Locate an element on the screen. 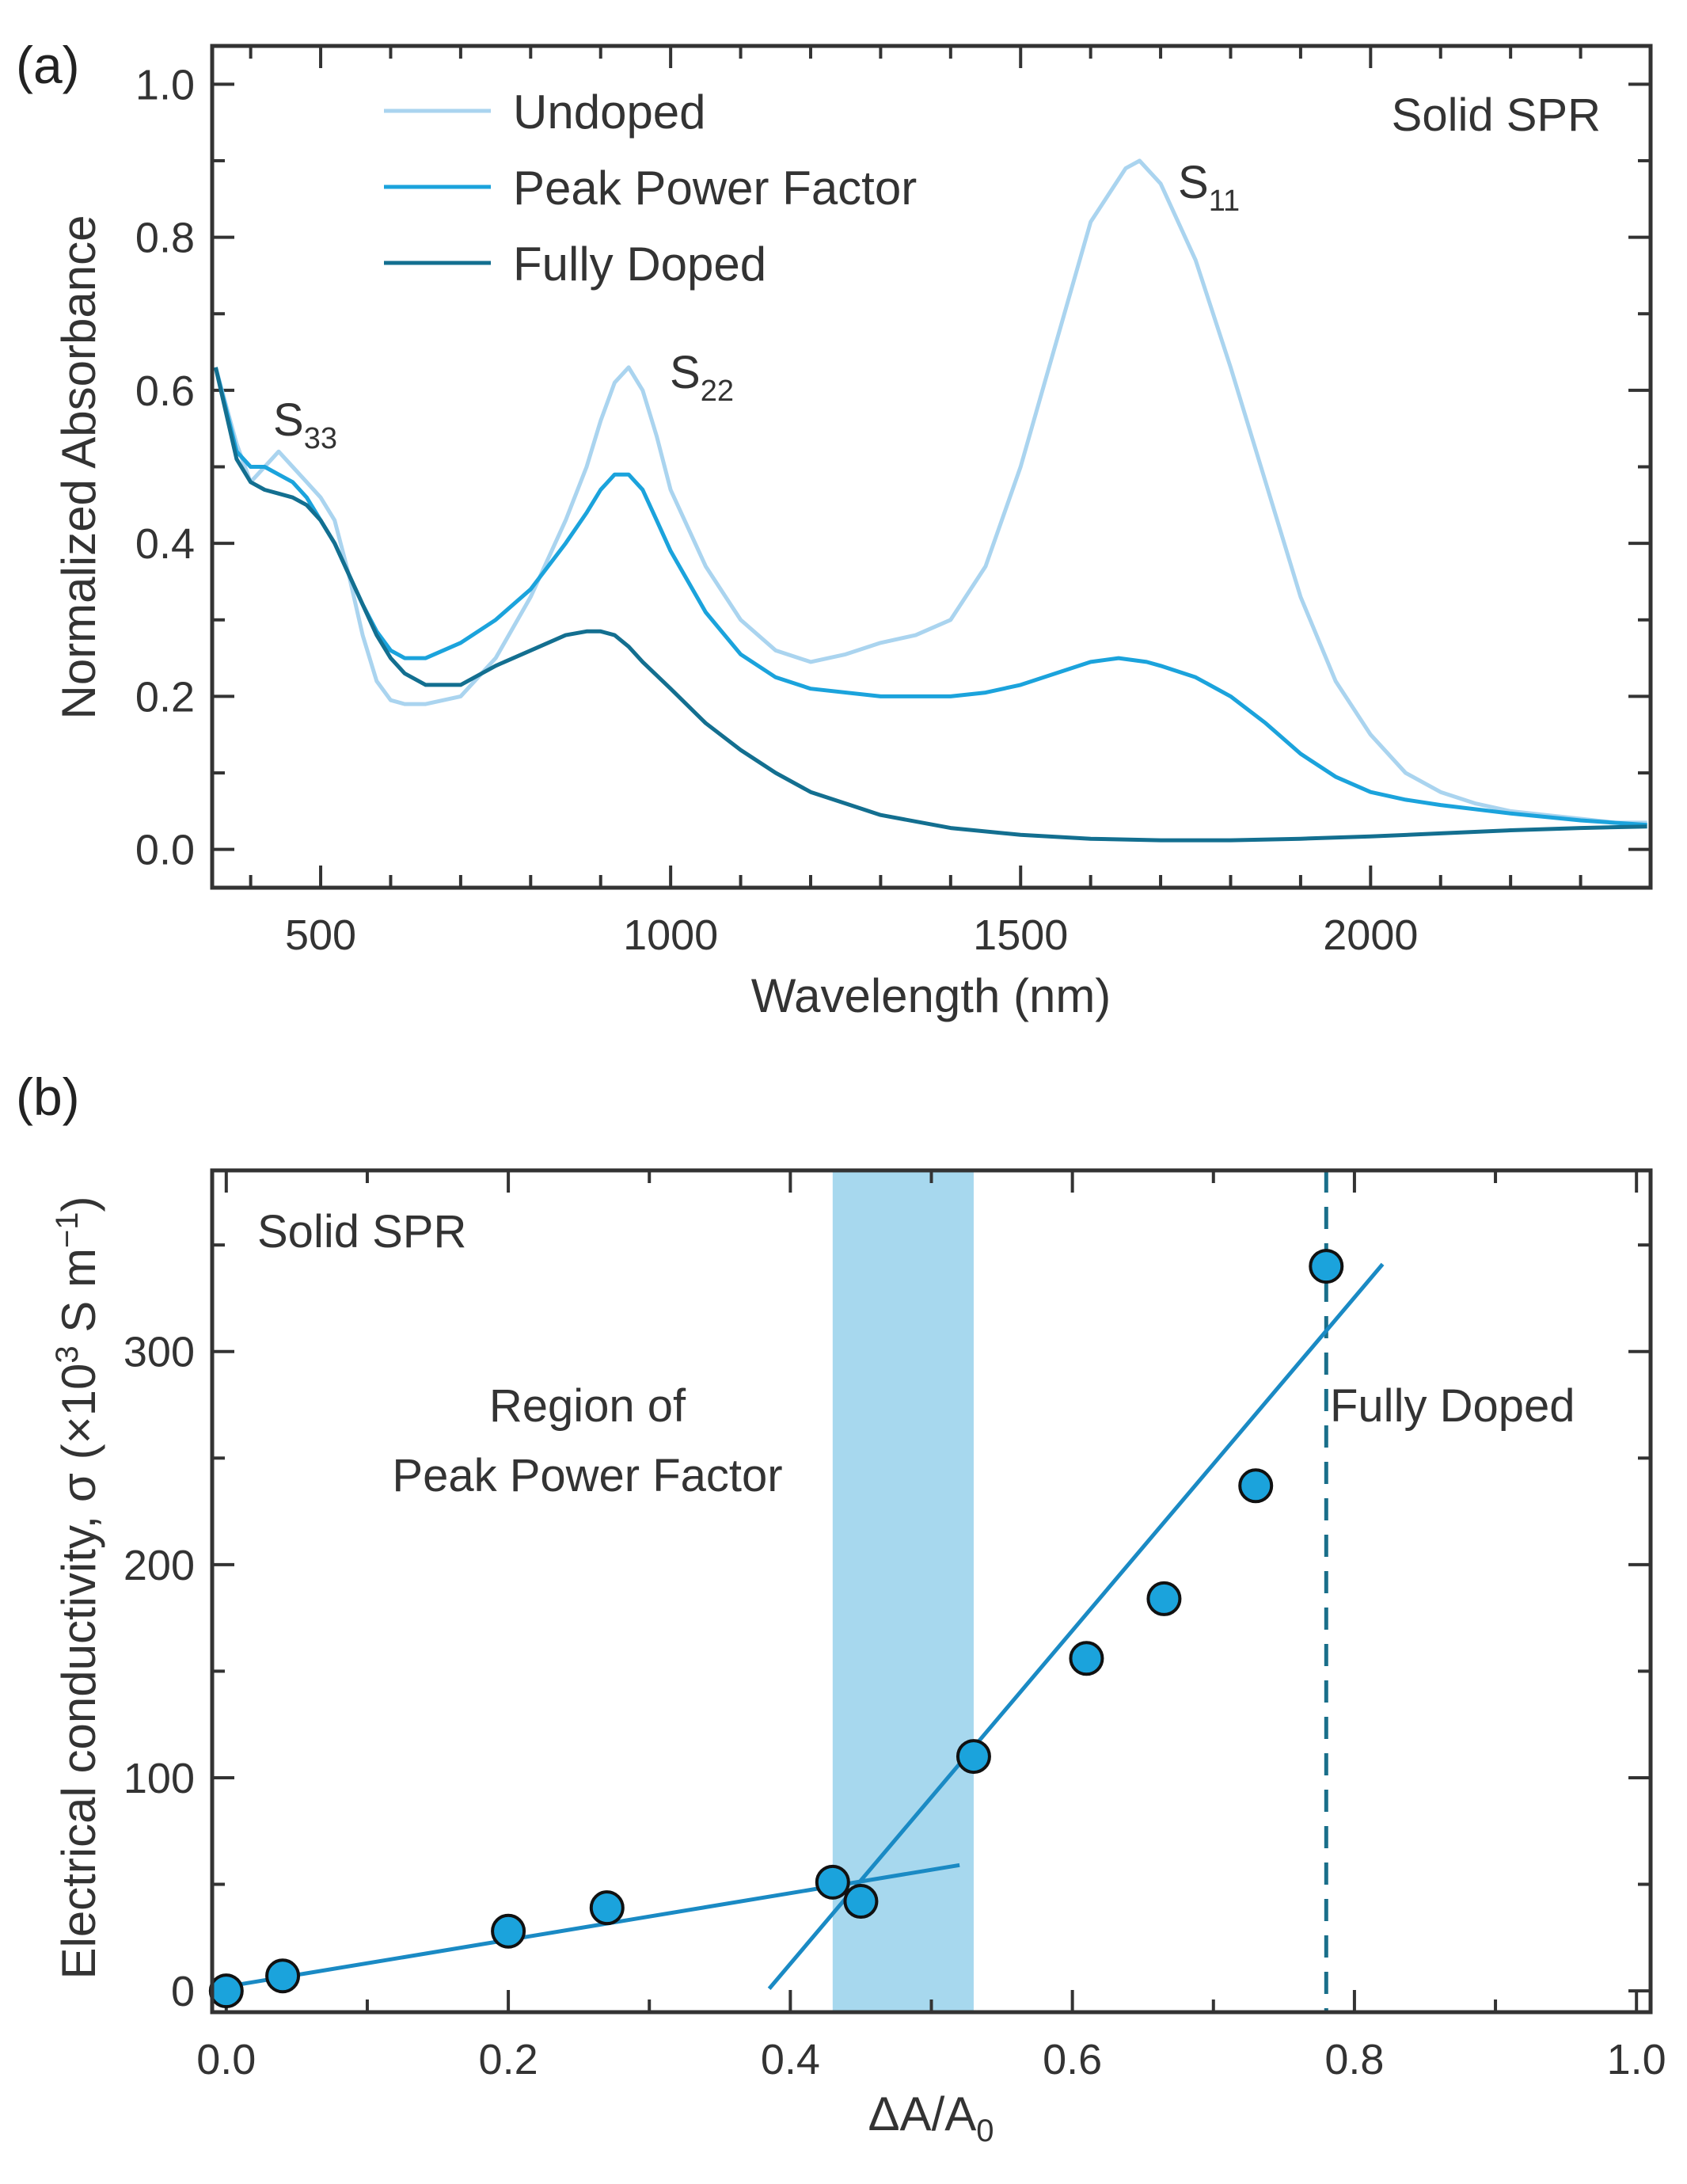 This screenshot has width=1687, height=2184. panel-a-annotation: Solid SPR is located at coordinates (1496, 115).